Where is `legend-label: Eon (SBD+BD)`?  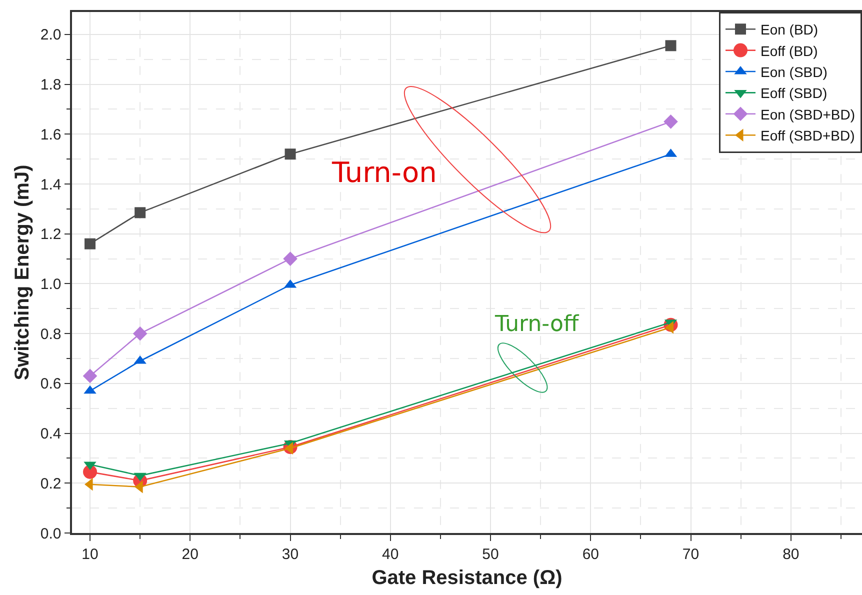 legend-label: Eon (SBD+BD) is located at coordinates (808, 114).